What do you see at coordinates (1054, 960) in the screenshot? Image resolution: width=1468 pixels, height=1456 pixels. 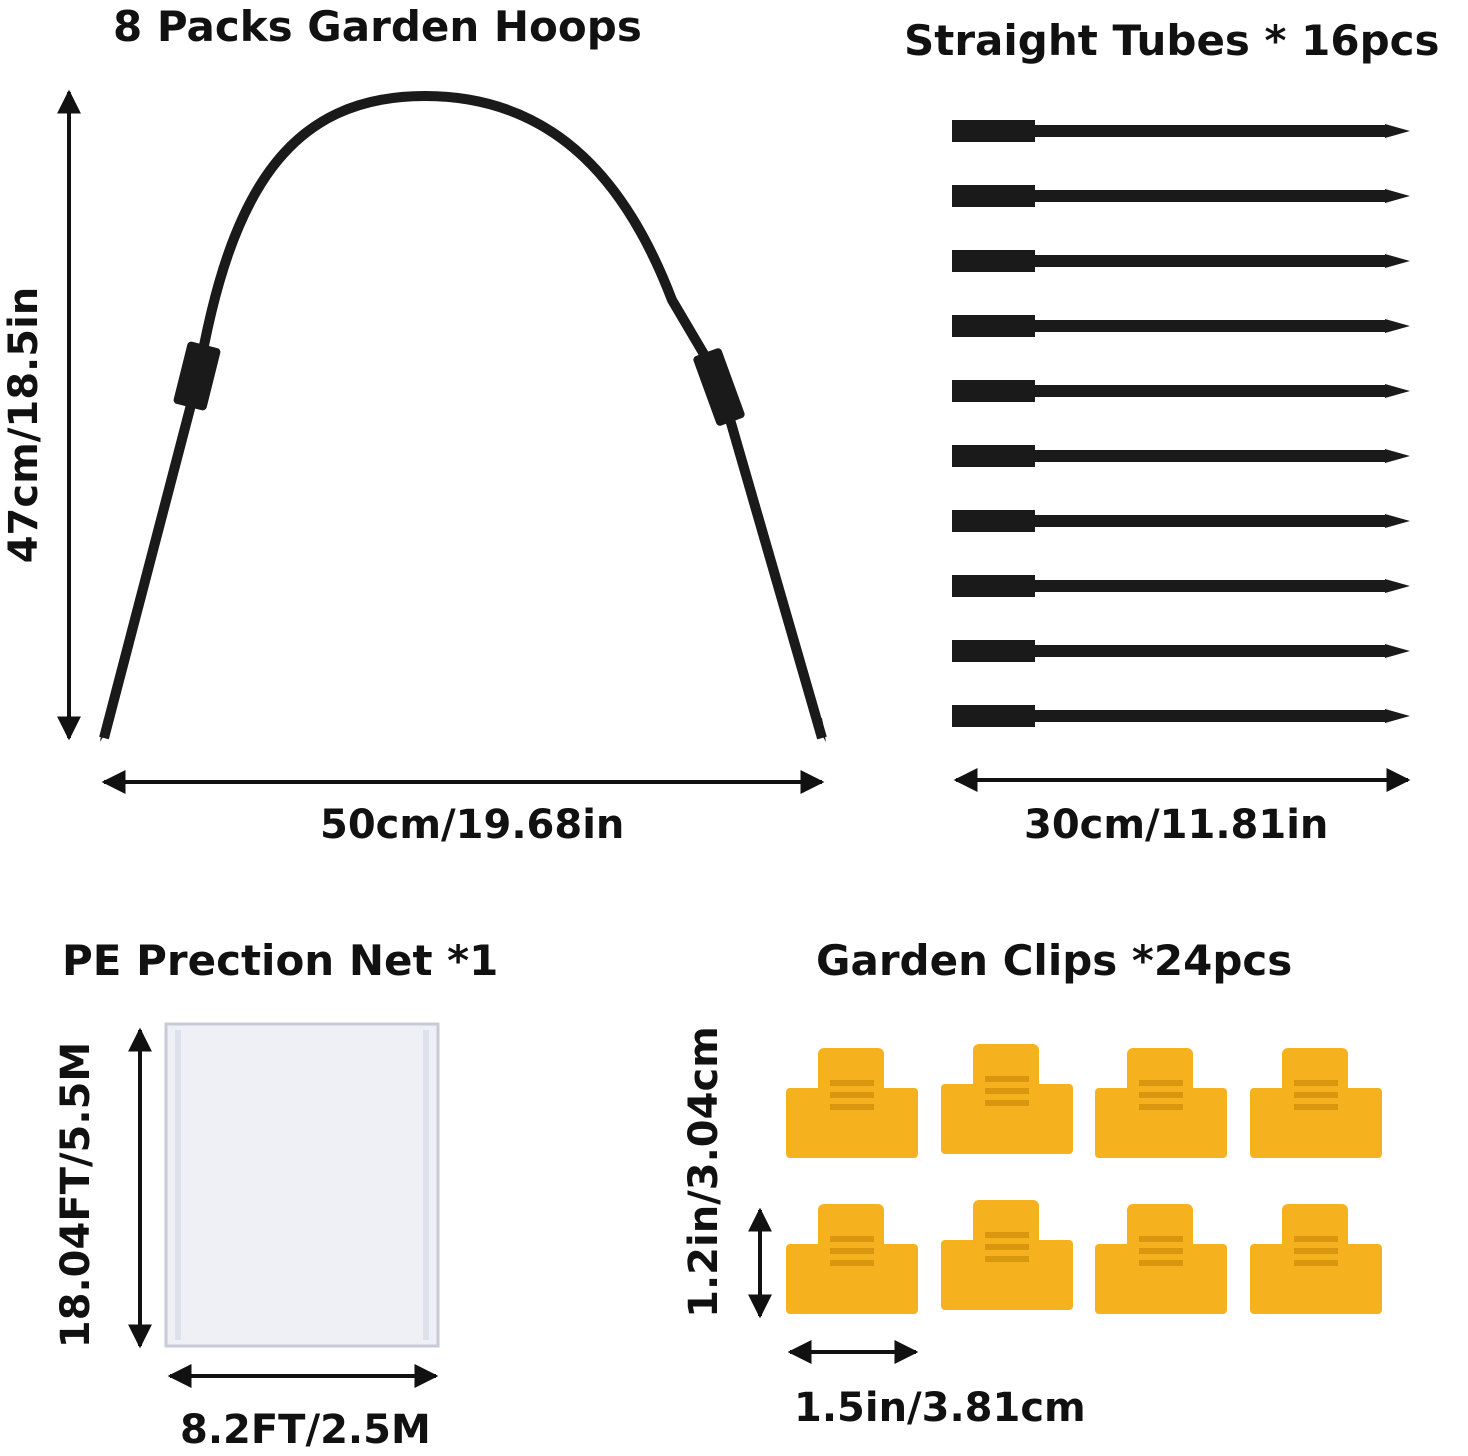 I see `clips-title: Garden Clips *24pcs` at bounding box center [1054, 960].